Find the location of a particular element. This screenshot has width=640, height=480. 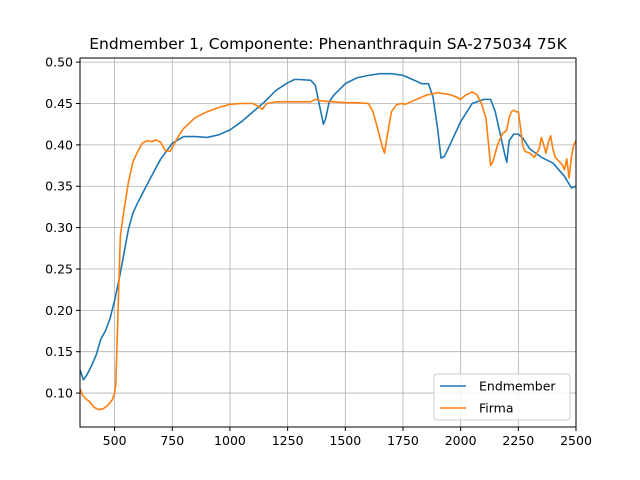

x-tick-label: 1750 is located at coordinates (403, 440).